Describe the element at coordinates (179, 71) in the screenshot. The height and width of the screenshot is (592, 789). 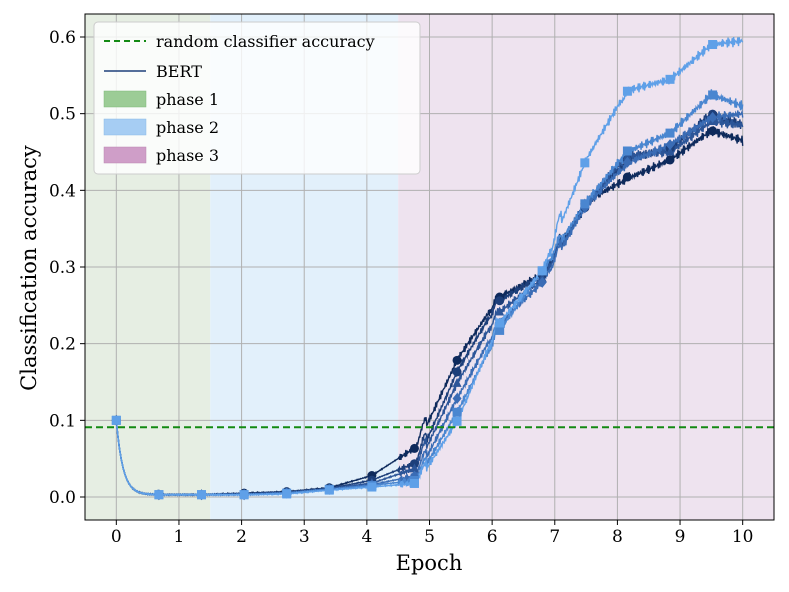
I see `legend-bert-label: BERT` at that location.